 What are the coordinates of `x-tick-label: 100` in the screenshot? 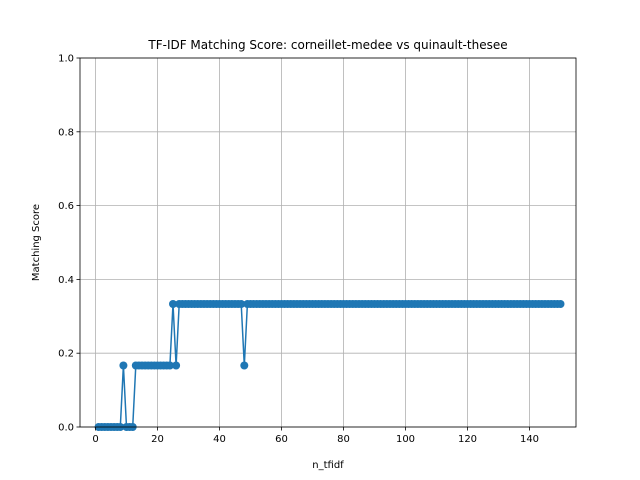 It's located at (405, 439).